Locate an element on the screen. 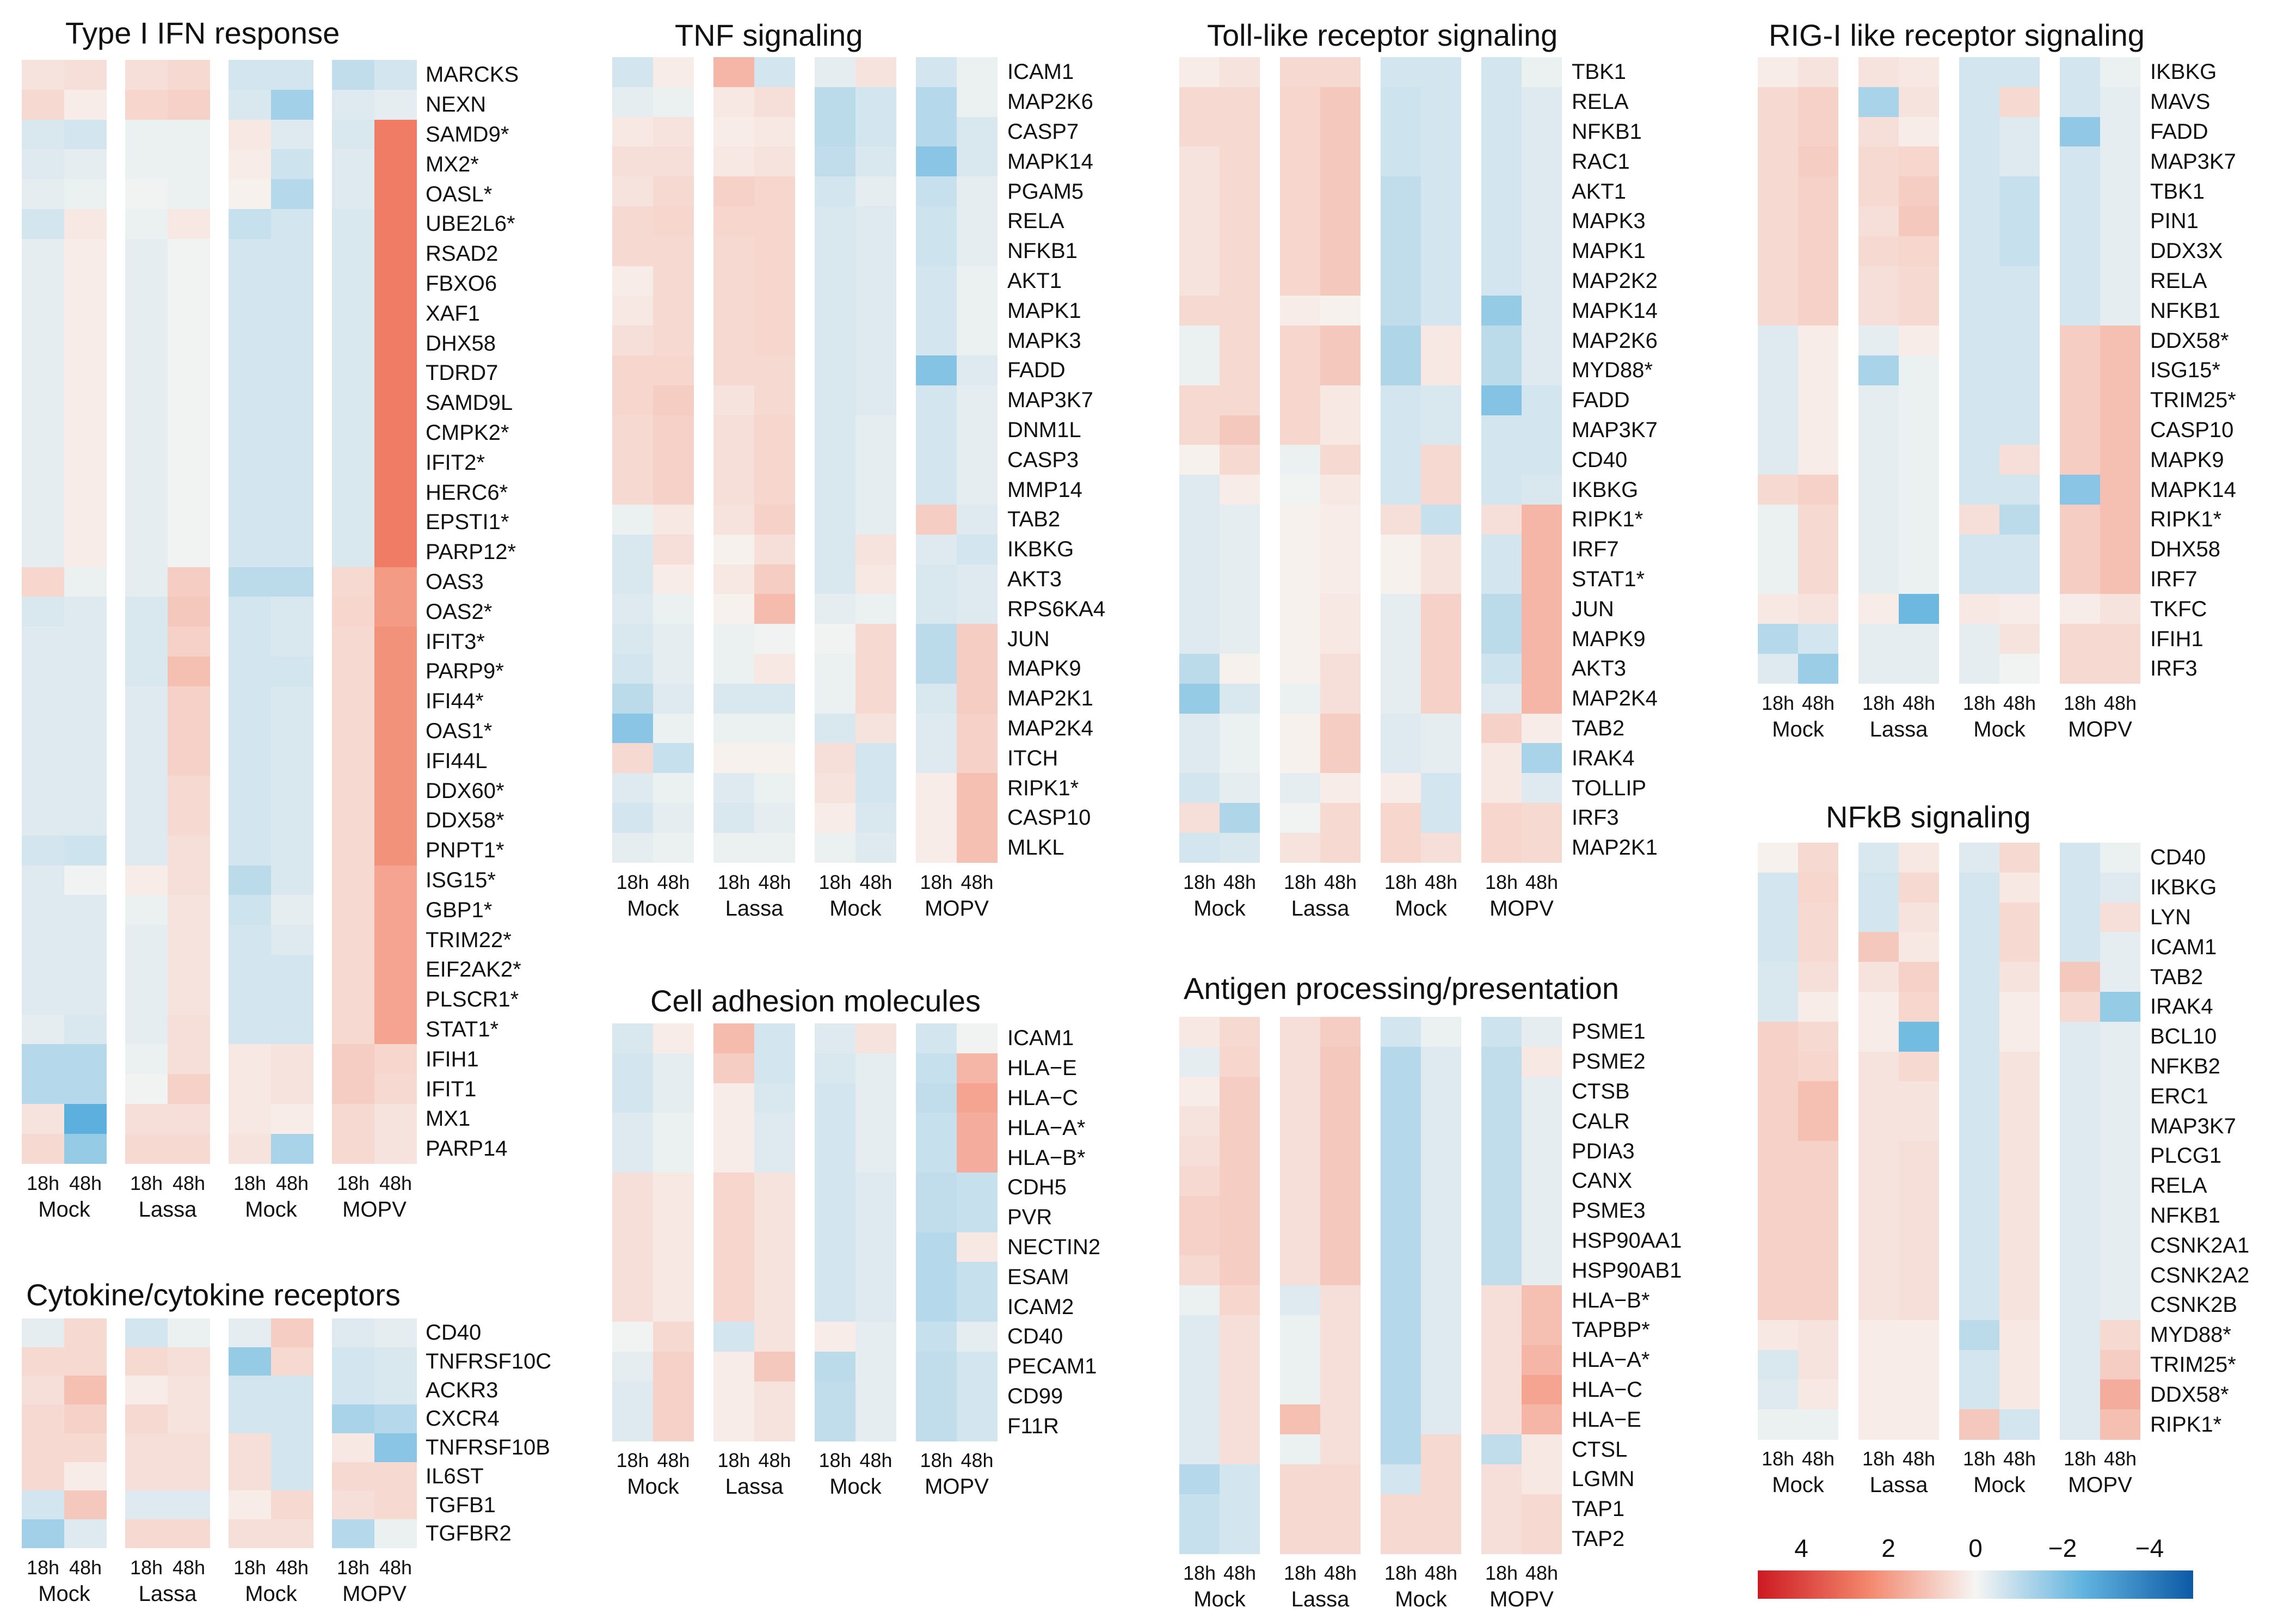 The height and width of the screenshot is (1620, 2296). gene-label: TNFRSF10C is located at coordinates (489, 1361).